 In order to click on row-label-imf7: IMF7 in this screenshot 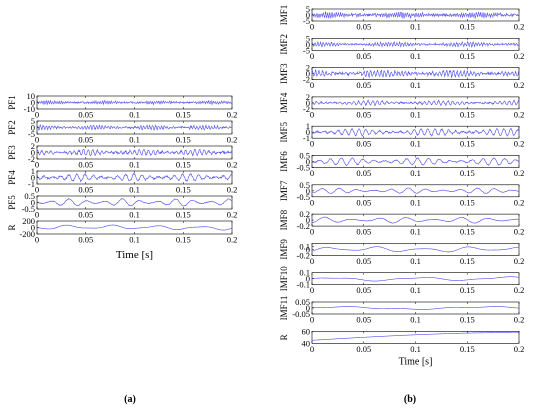, I will do `click(284, 190)`.